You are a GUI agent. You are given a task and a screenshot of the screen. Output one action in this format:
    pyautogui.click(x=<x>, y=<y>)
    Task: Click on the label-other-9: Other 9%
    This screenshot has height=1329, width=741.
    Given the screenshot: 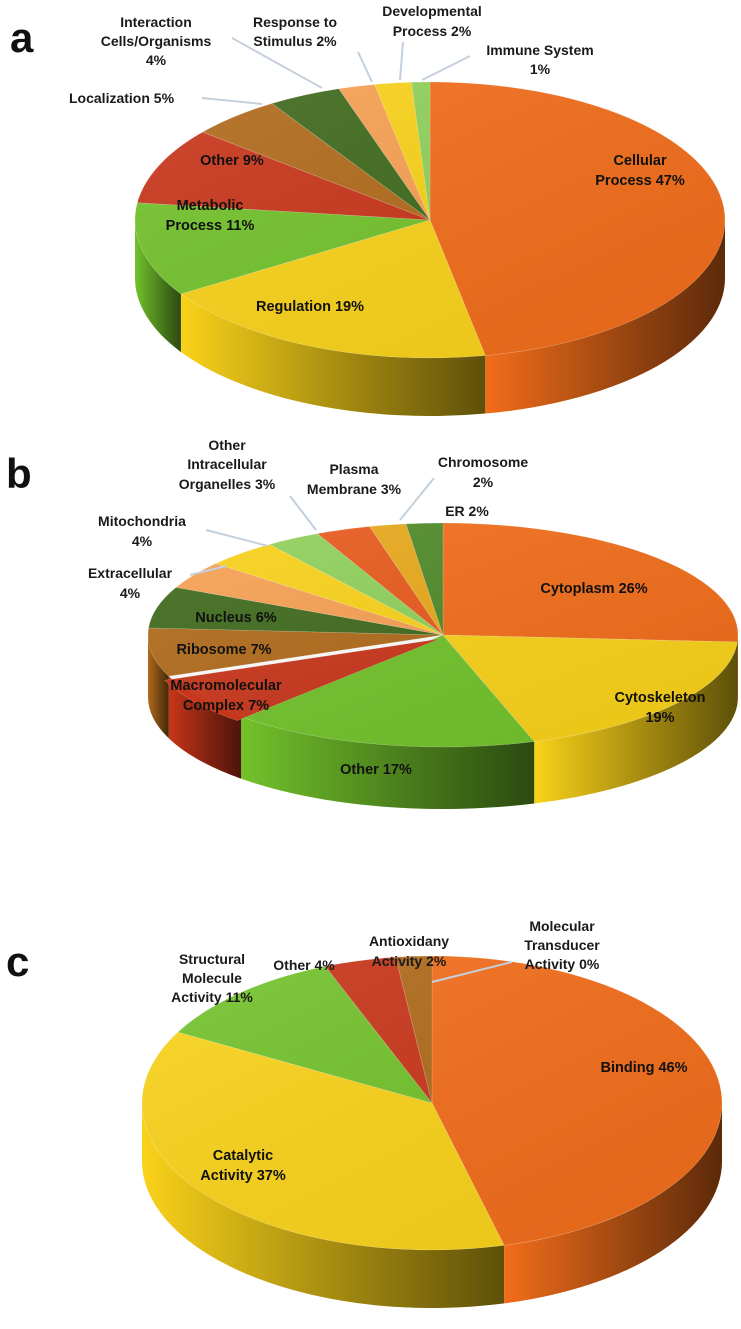 What is the action you would take?
    pyautogui.click(x=232, y=161)
    